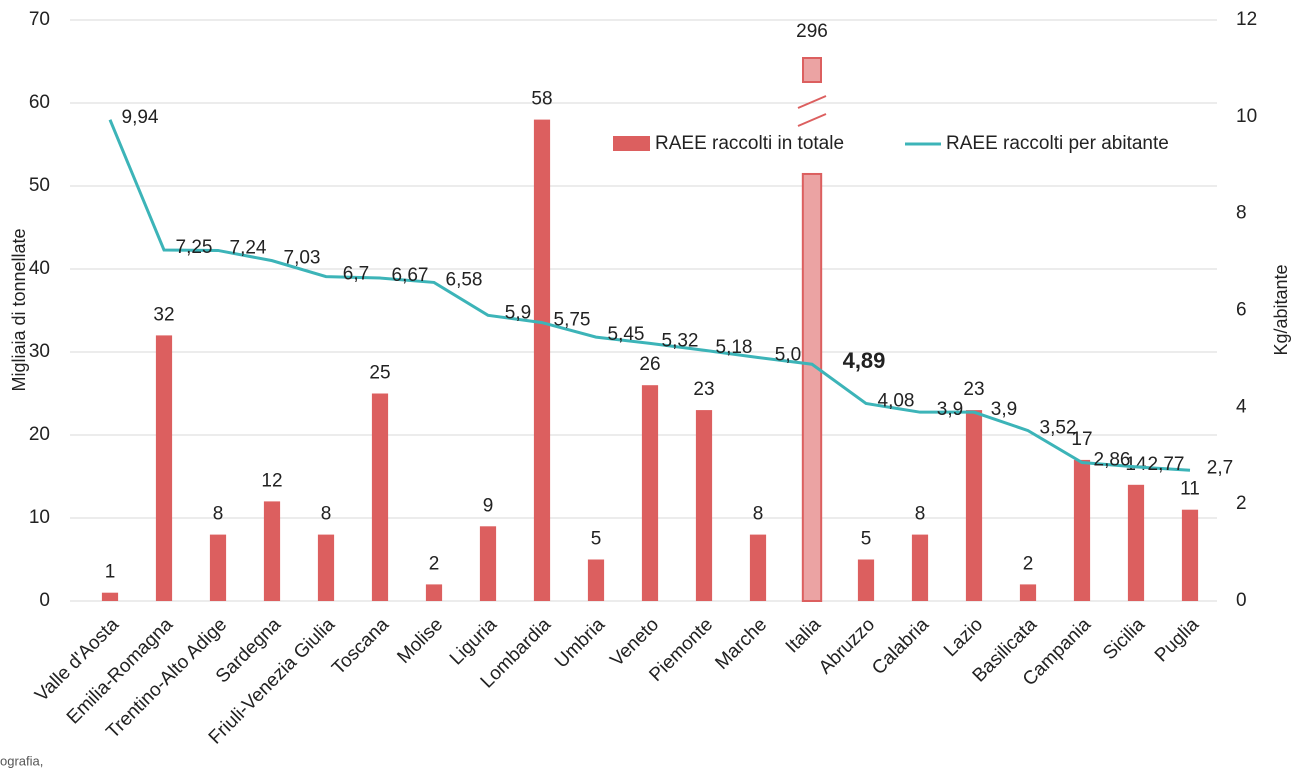  What do you see at coordinates (110, 572) in the screenshot?
I see `bar-value-label: 1` at bounding box center [110, 572].